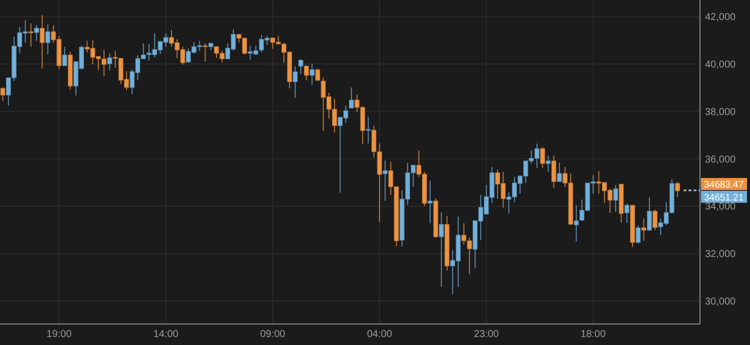  I want to click on x-tick-label: 18:00, so click(593, 334).